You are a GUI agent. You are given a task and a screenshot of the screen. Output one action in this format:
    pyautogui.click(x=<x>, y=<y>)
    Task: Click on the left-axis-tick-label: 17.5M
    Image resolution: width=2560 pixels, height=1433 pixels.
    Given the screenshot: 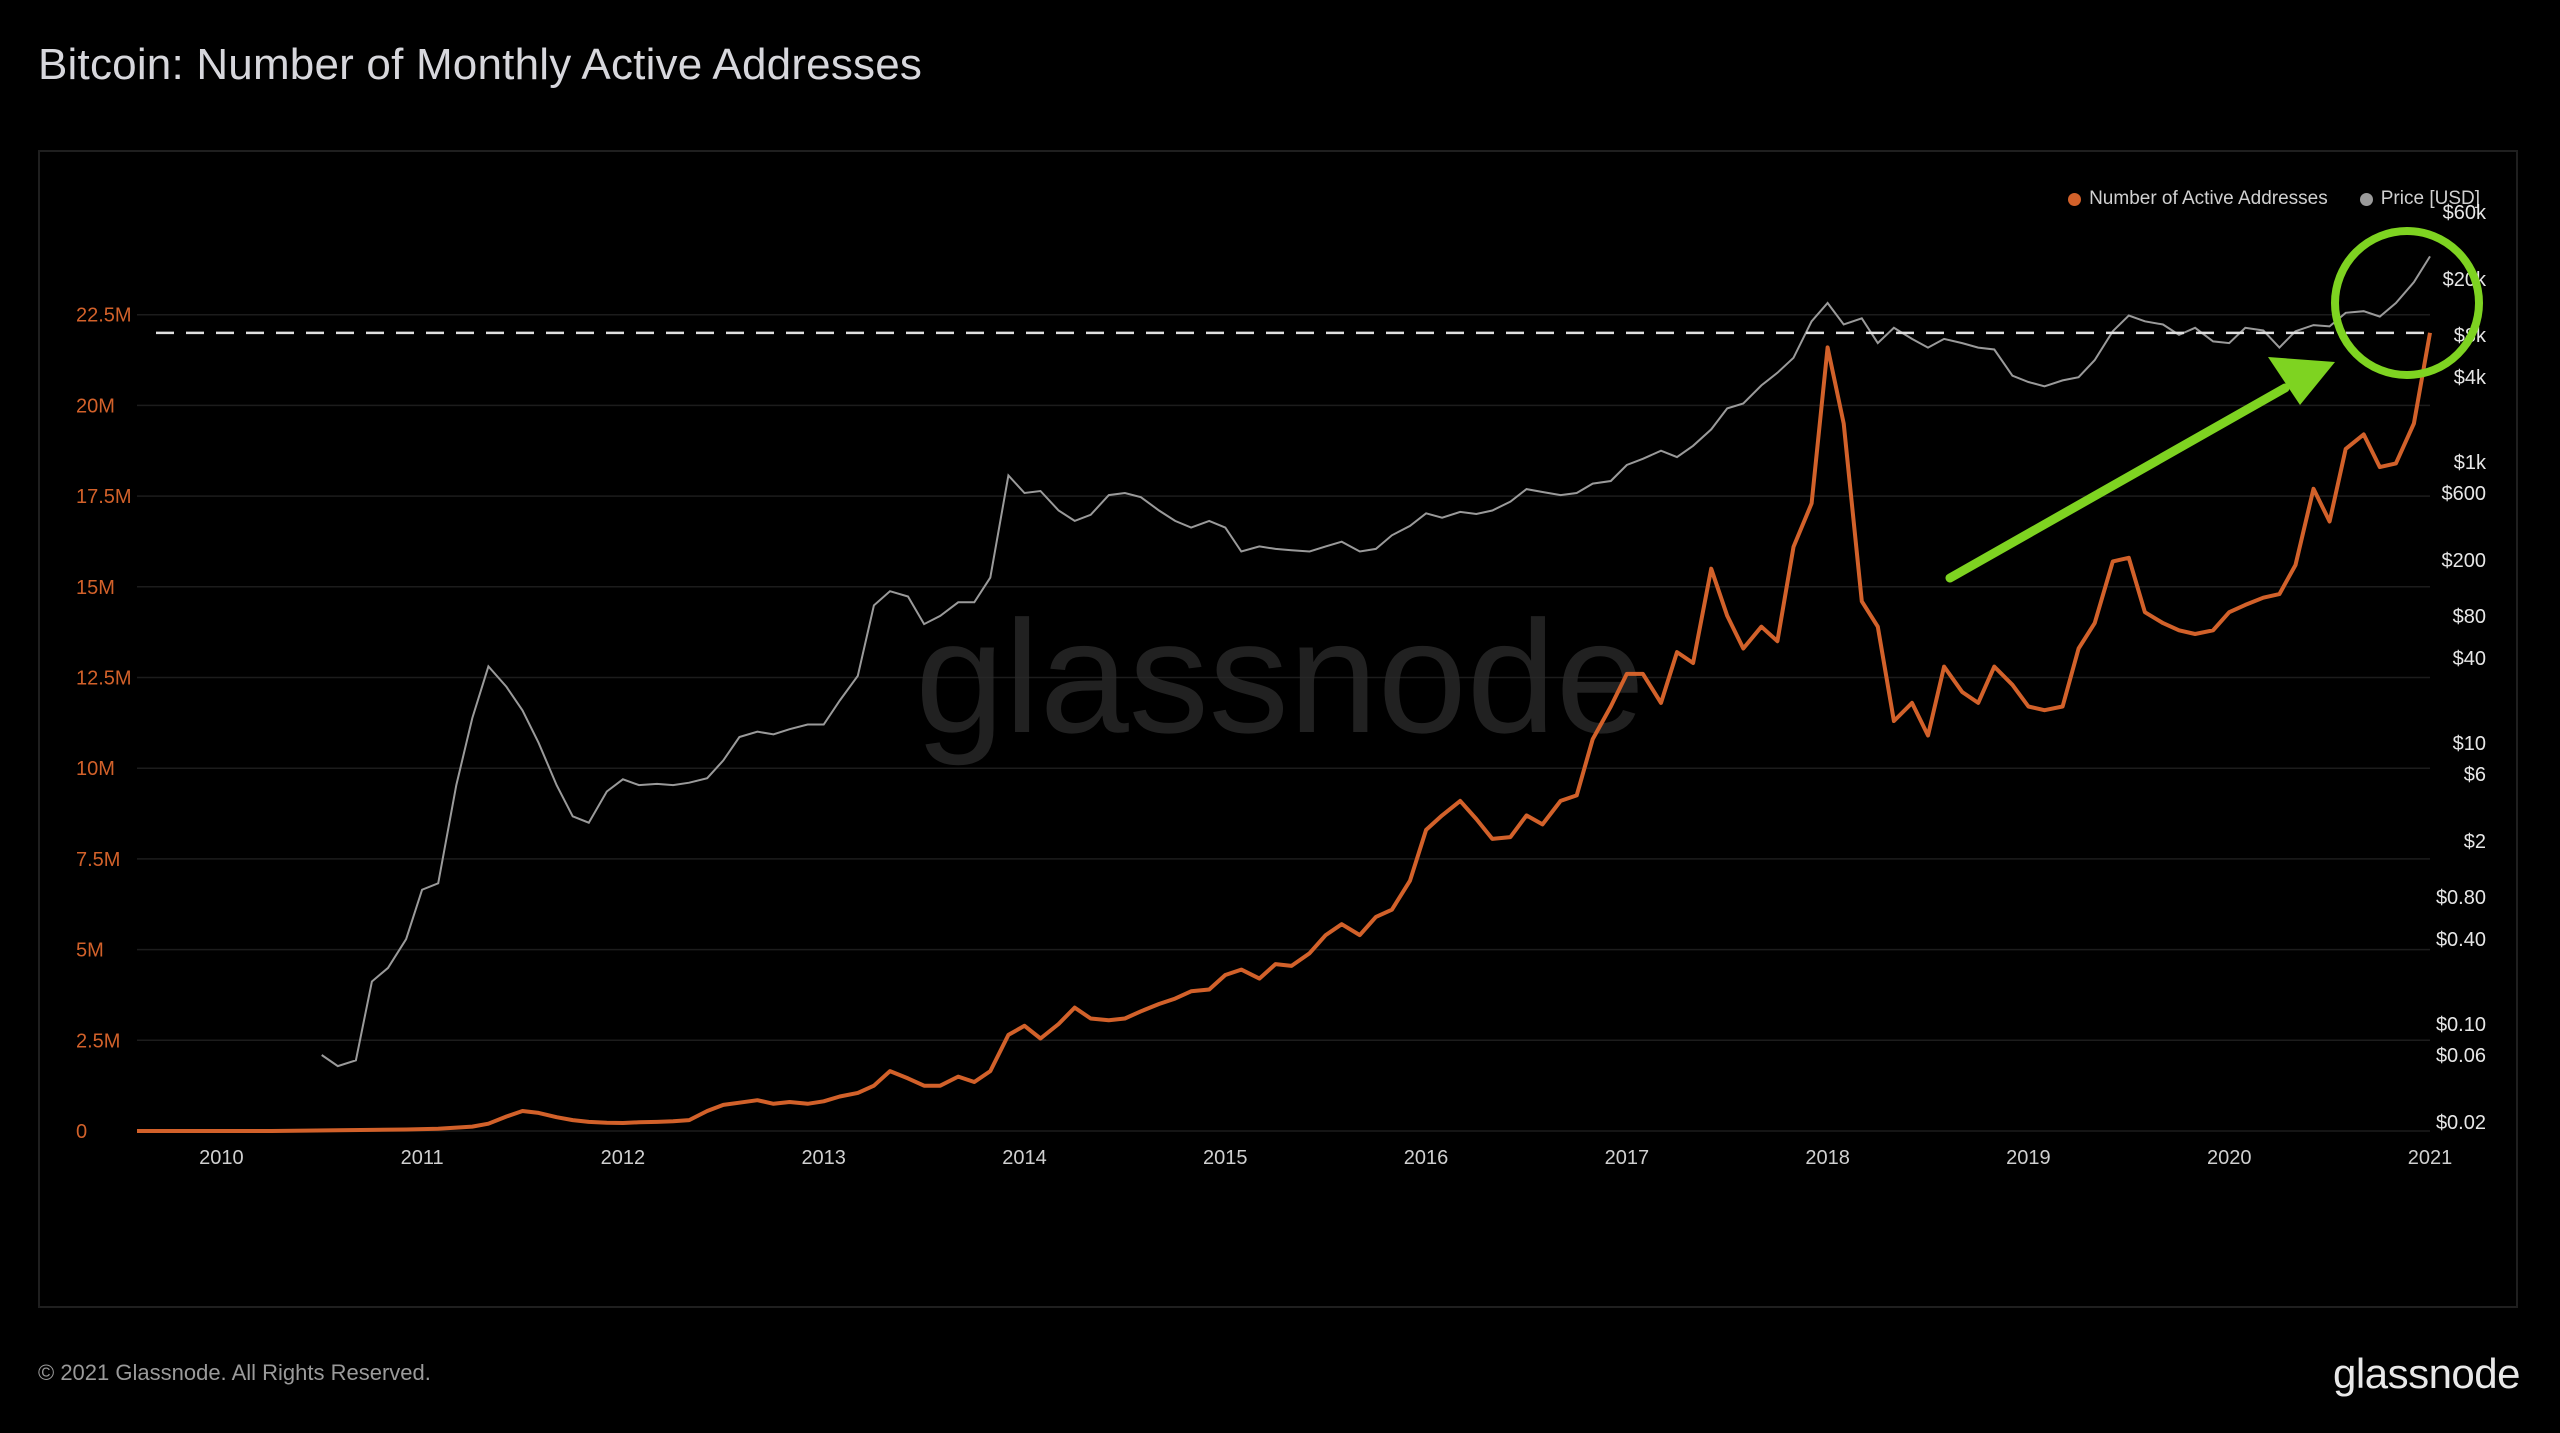 What is the action you would take?
    pyautogui.click(x=104, y=497)
    